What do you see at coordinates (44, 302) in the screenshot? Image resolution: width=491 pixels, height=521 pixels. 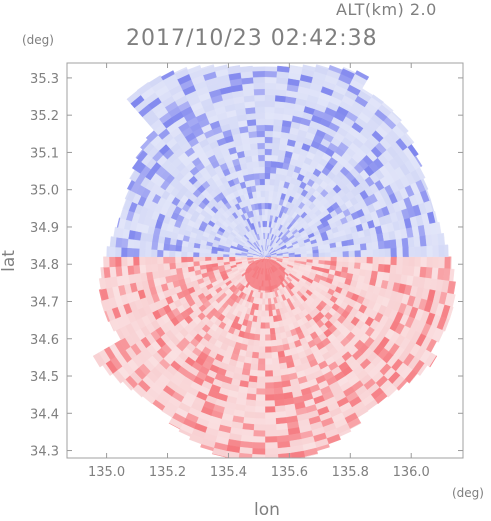 I see `y-tick-label: 34.7` at bounding box center [44, 302].